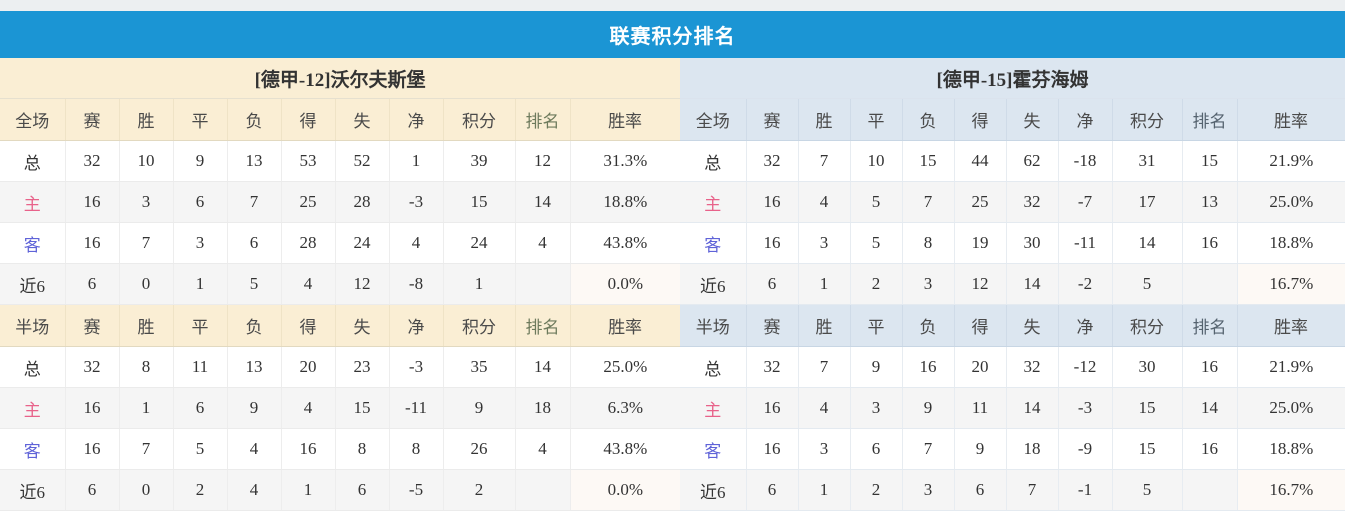 This screenshot has width=1345, height=511. What do you see at coordinates (713, 490) in the screenshot?
I see `row-label: 近6` at bounding box center [713, 490].